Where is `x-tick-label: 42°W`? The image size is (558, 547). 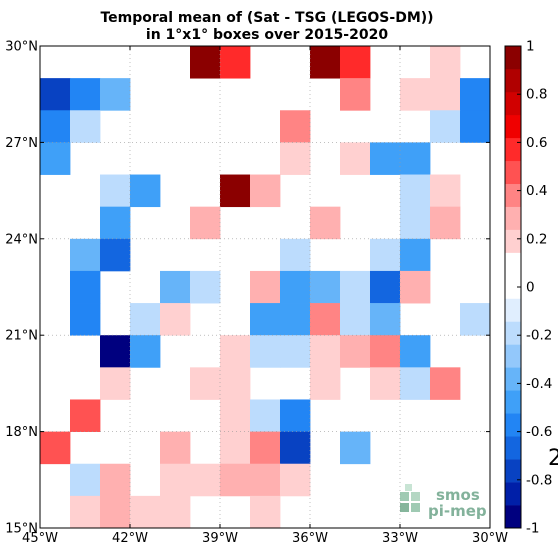
x-tick-label: 42°W is located at coordinates (130, 537).